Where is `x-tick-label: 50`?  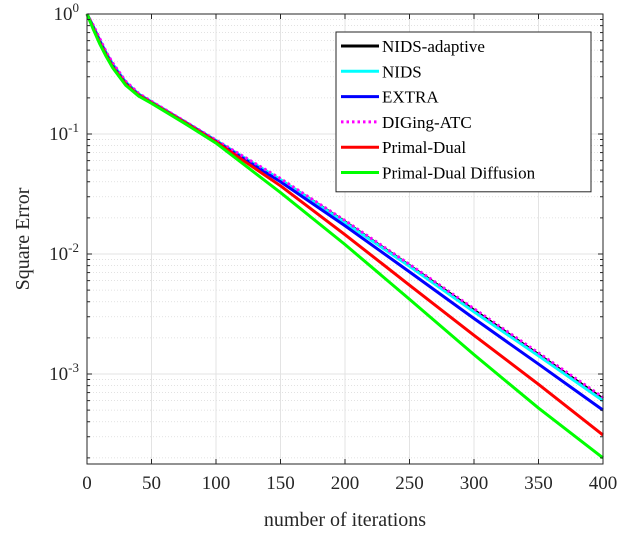 x-tick-label: 50 is located at coordinates (151, 483).